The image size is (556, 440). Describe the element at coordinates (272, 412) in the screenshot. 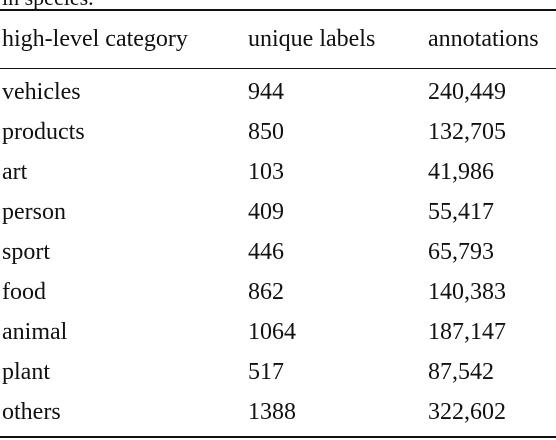

I see `unique-labels-cell: 1388` at that location.